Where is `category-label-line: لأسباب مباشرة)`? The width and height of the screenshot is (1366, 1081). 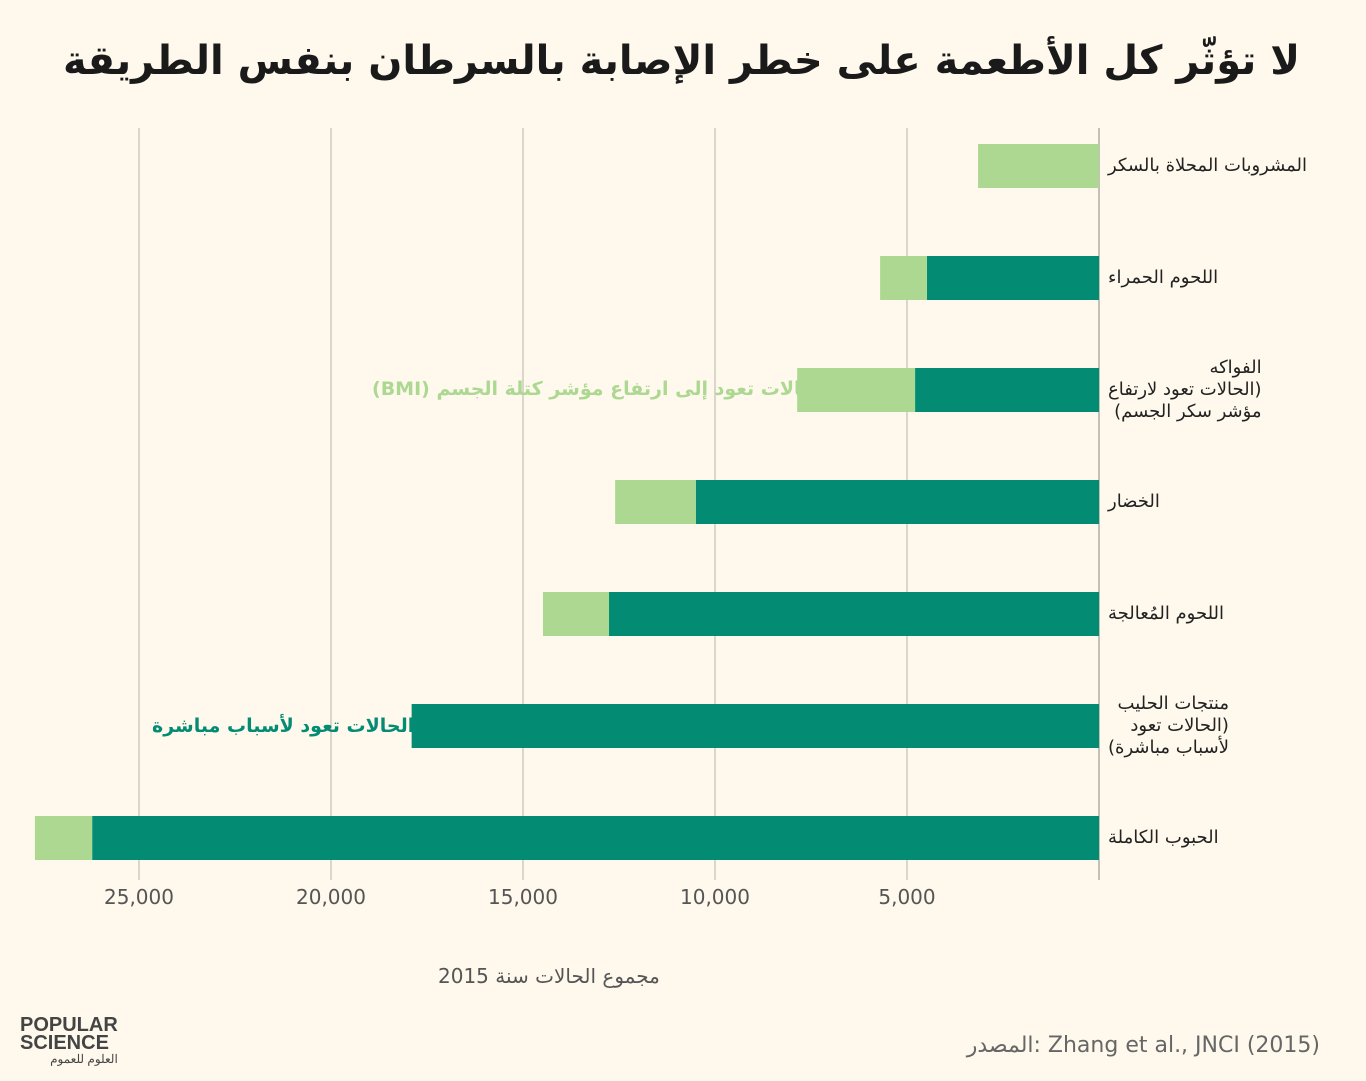 category-label-line: لأسباب مباشرة) is located at coordinates (1168, 747).